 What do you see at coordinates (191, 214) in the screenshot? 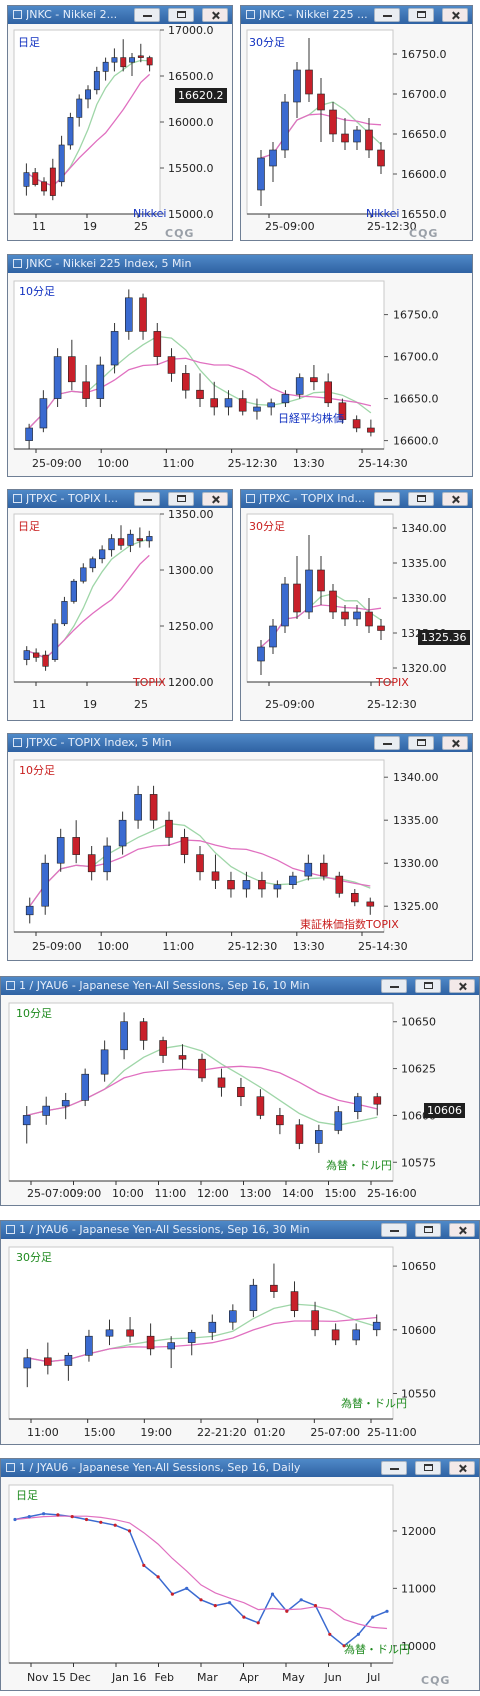
I see `y-tick-label: 15000.0` at bounding box center [191, 214].